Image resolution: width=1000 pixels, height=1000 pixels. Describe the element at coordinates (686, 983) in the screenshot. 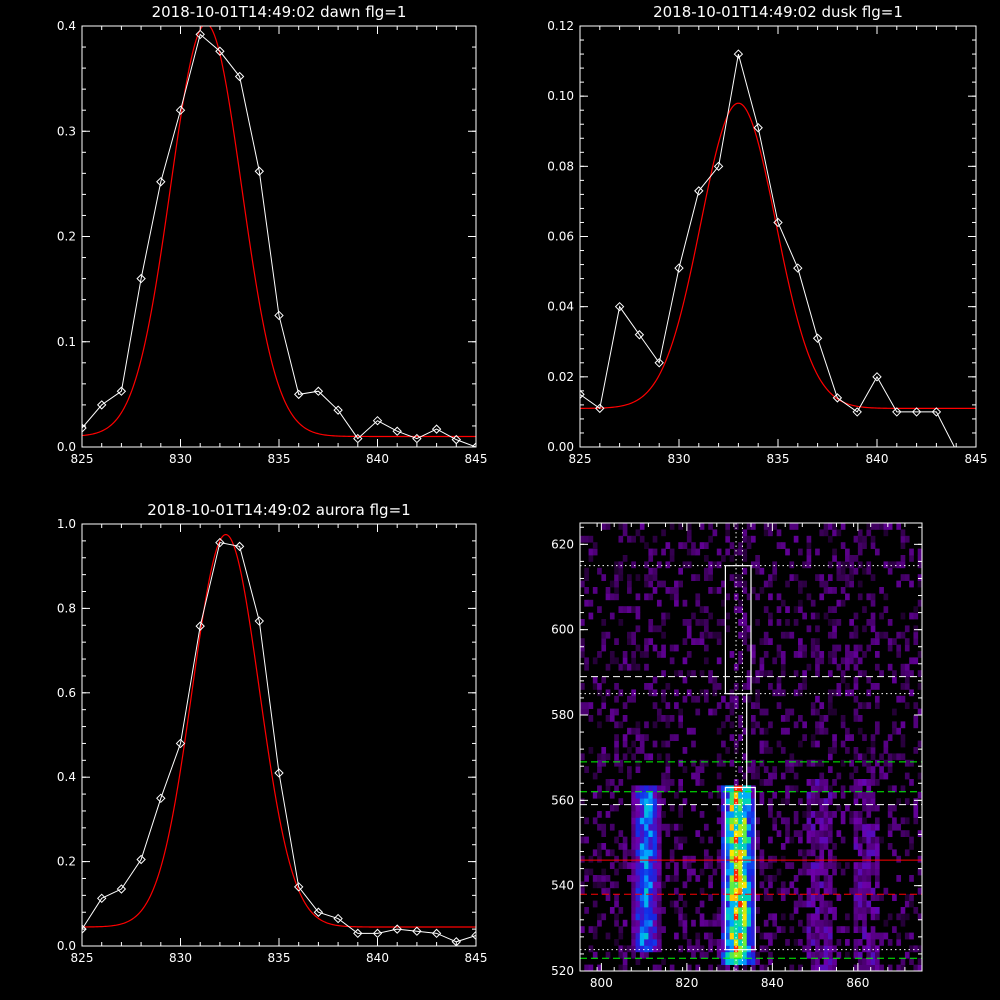

I see `x-tick-label: 820` at that location.